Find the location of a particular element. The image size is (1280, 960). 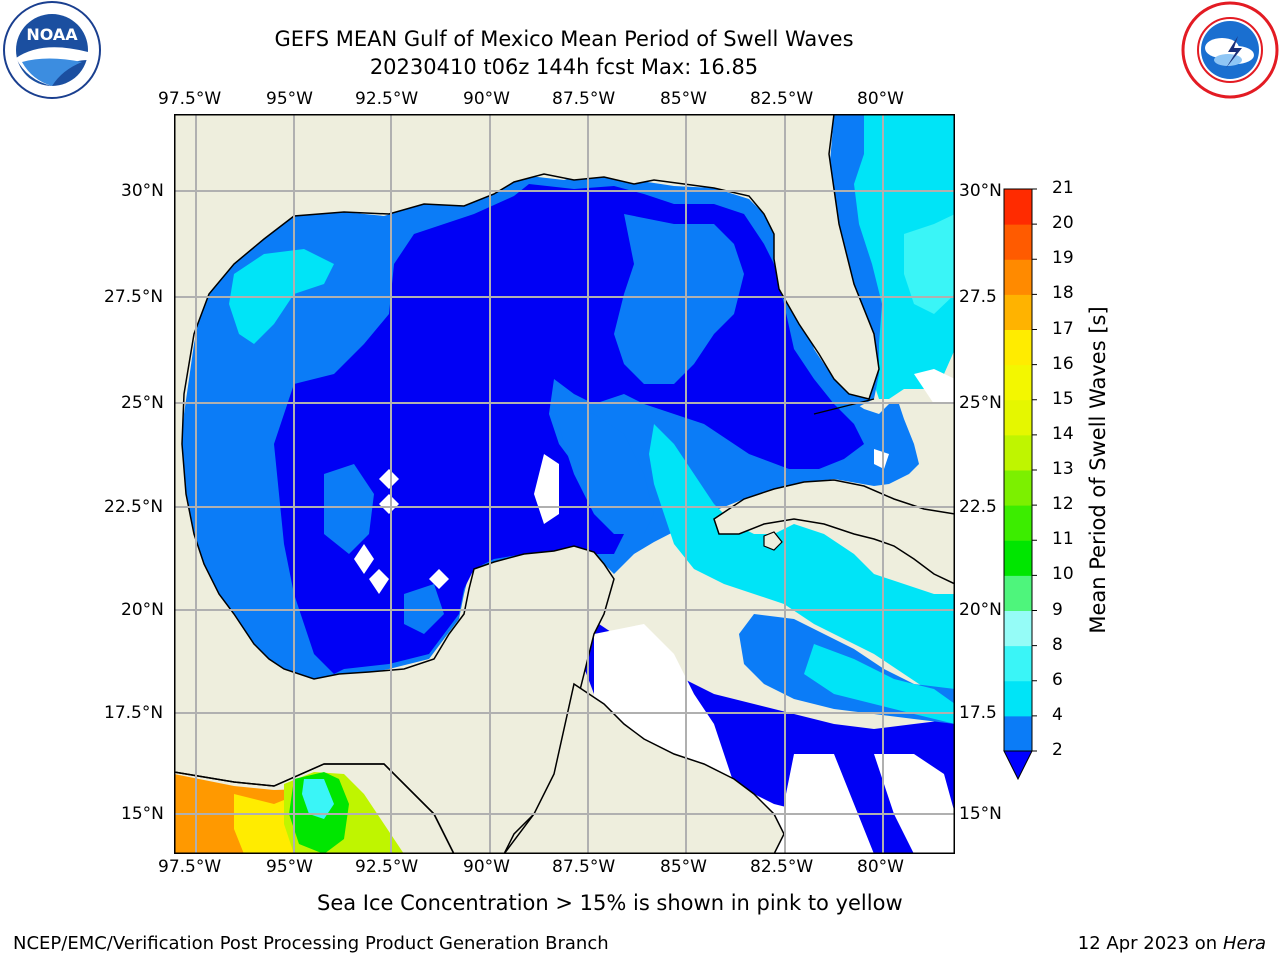

lon-label-bottom: 95°W is located at coordinates (289, 867).